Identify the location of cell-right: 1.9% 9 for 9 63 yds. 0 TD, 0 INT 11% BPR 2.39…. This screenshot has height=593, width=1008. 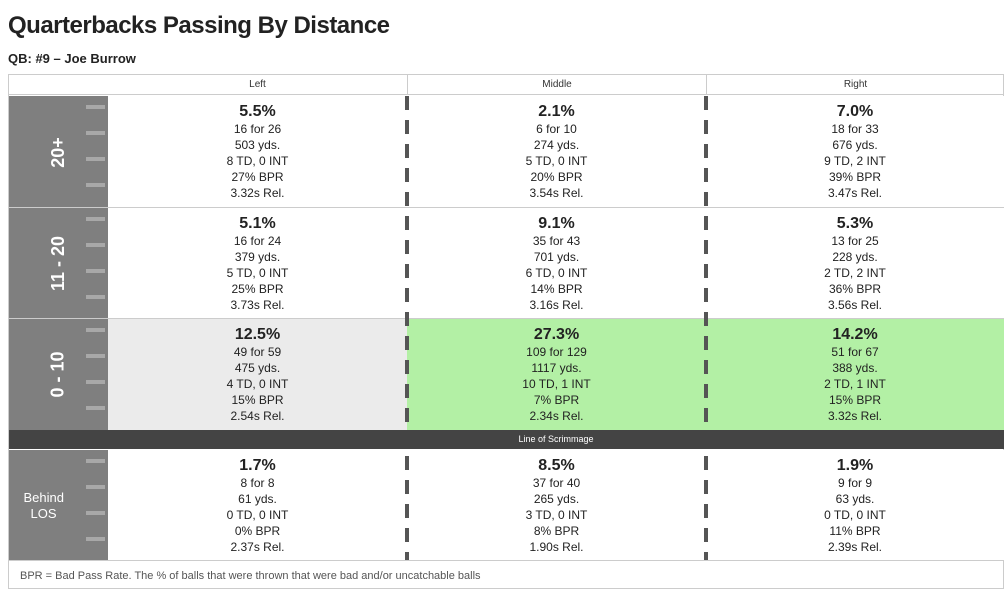
(855, 505).